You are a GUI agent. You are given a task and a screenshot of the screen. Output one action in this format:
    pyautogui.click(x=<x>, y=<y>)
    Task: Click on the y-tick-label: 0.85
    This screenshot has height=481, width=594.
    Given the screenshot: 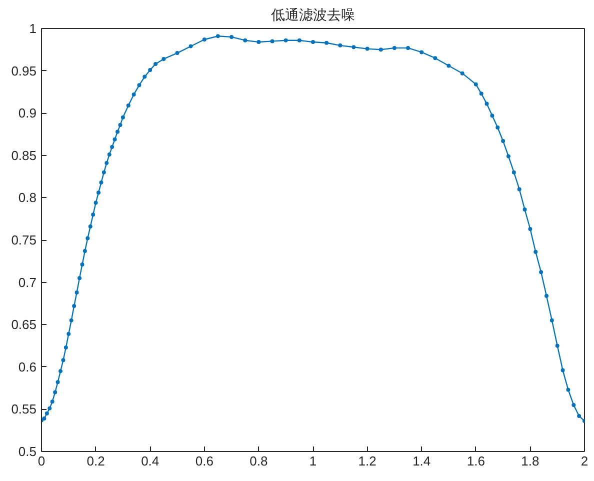 What is the action you would take?
    pyautogui.click(x=24, y=155)
    